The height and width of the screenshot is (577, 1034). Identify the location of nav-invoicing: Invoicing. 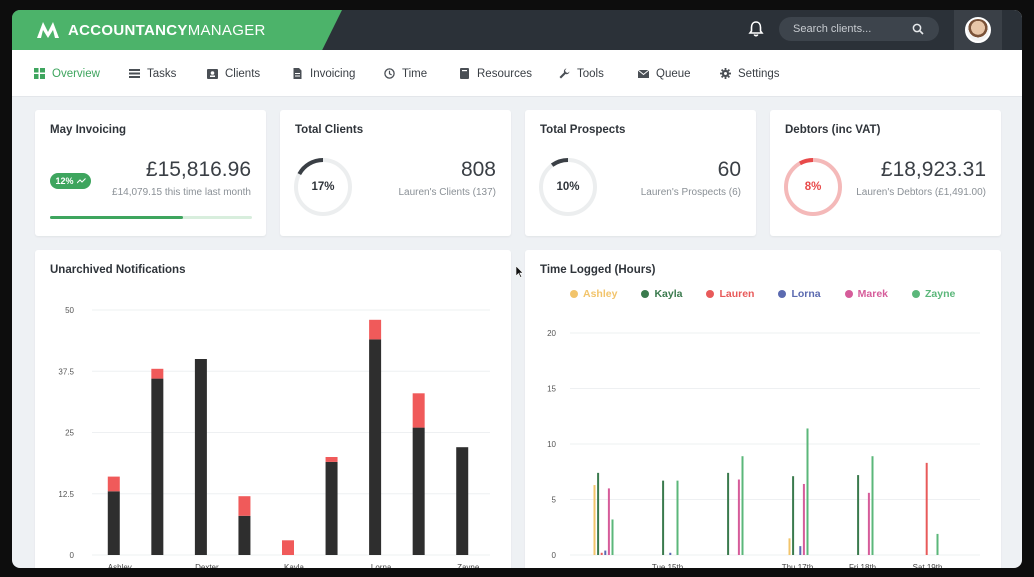
(323, 73).